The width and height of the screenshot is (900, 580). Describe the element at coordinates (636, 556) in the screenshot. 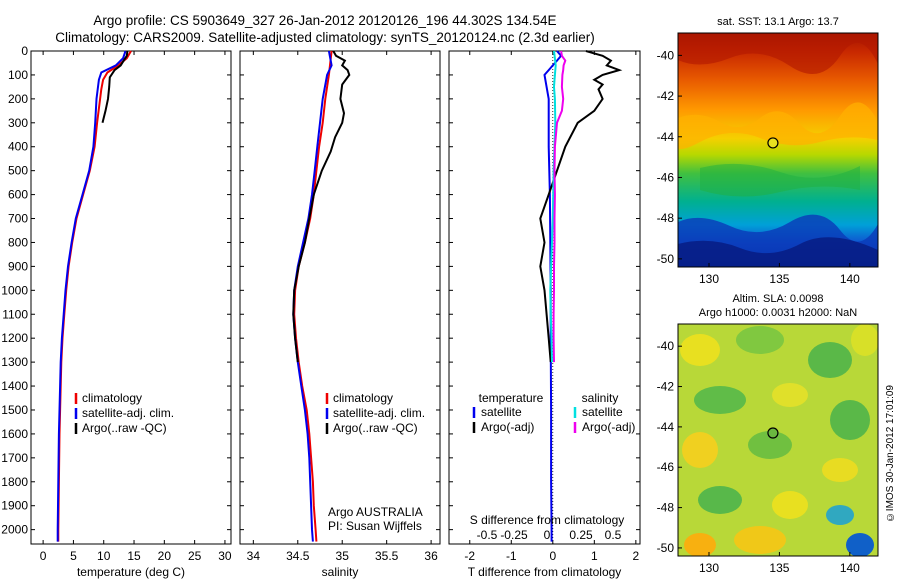

I see `x-tick-label: 2` at that location.